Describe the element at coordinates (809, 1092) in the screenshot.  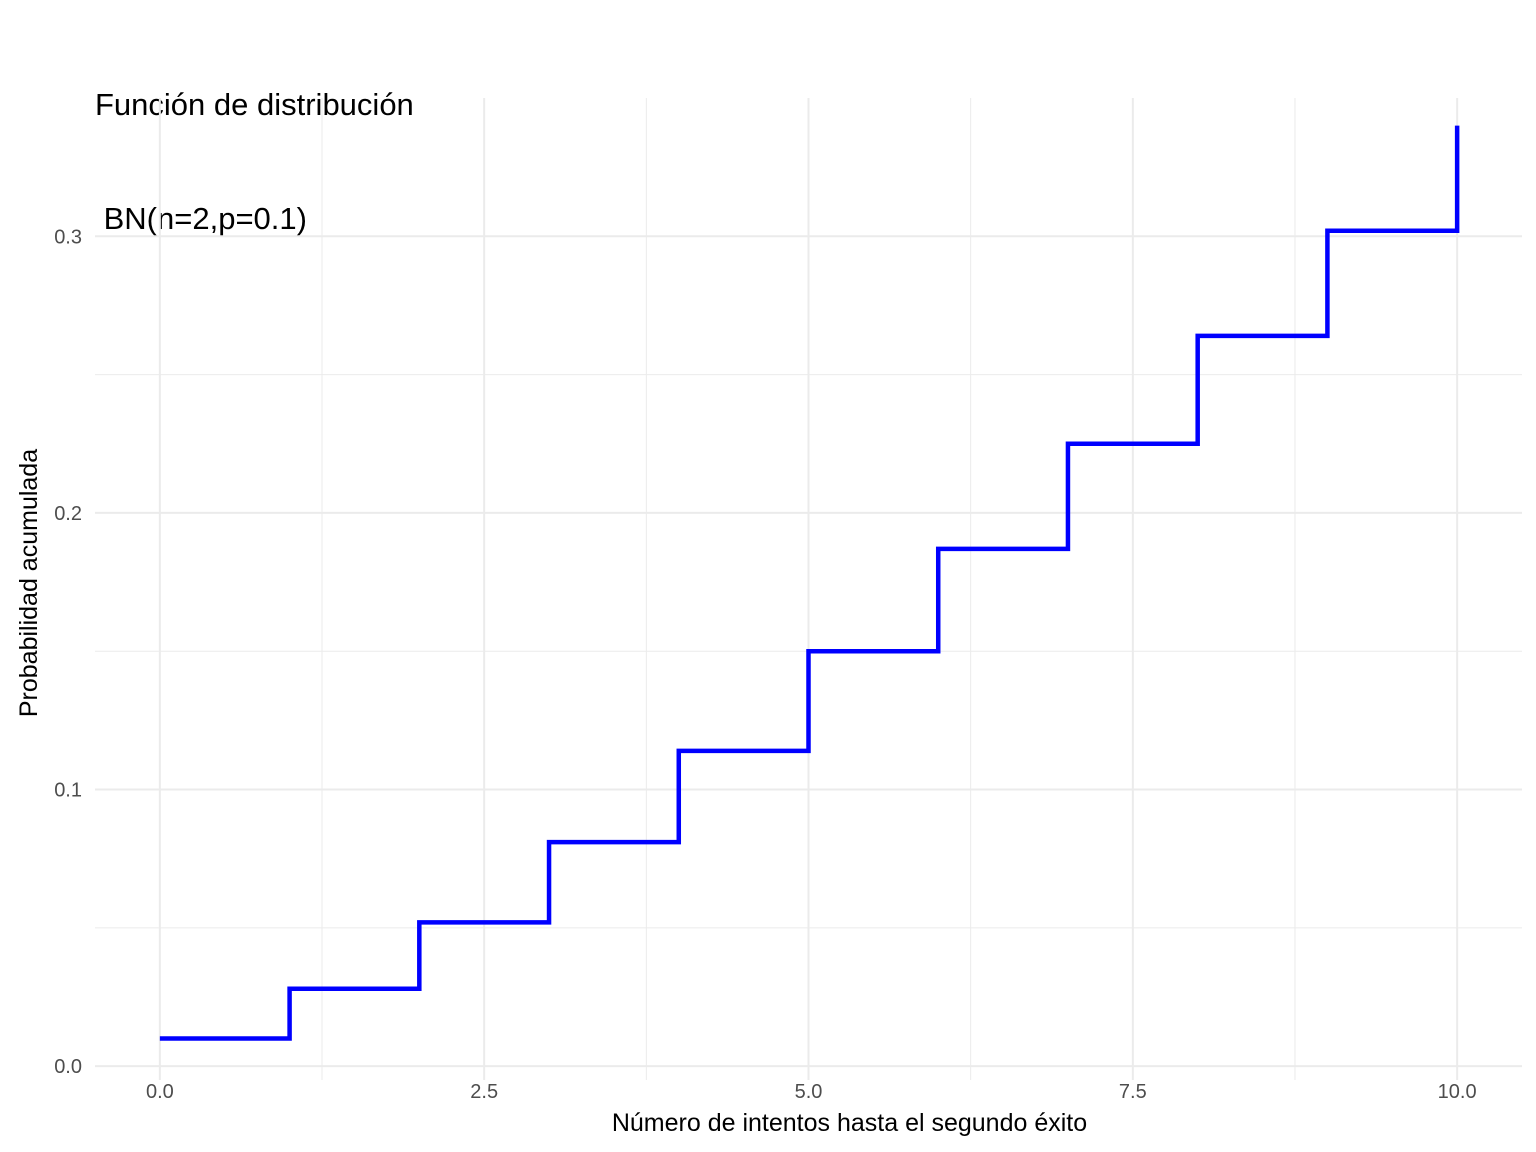
I see `x-tick-label: 5.0` at that location.